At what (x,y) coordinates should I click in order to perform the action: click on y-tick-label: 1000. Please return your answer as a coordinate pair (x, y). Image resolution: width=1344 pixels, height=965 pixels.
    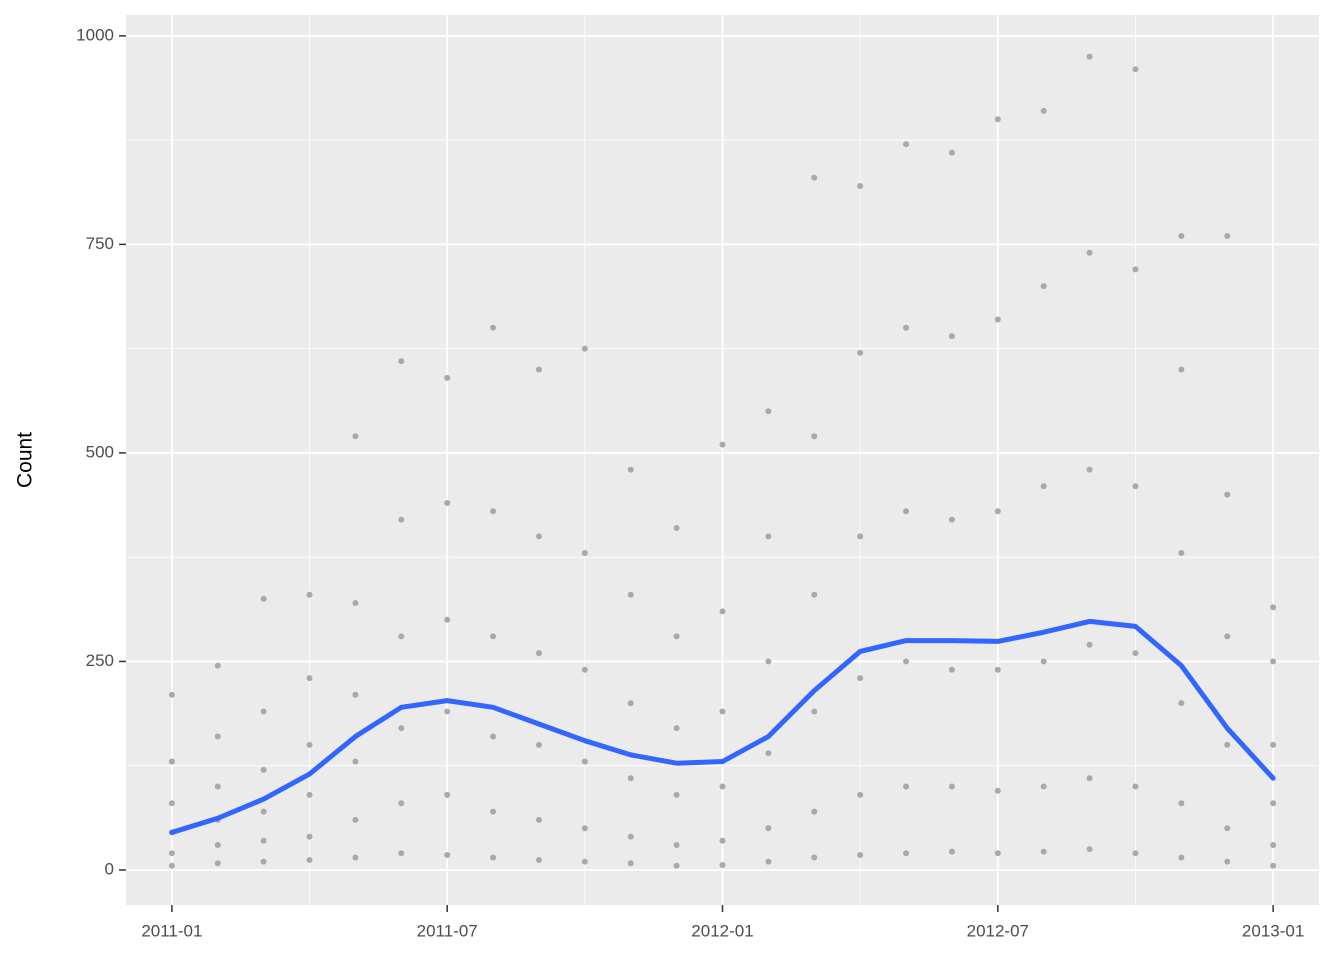
    Looking at the image, I should click on (95, 34).